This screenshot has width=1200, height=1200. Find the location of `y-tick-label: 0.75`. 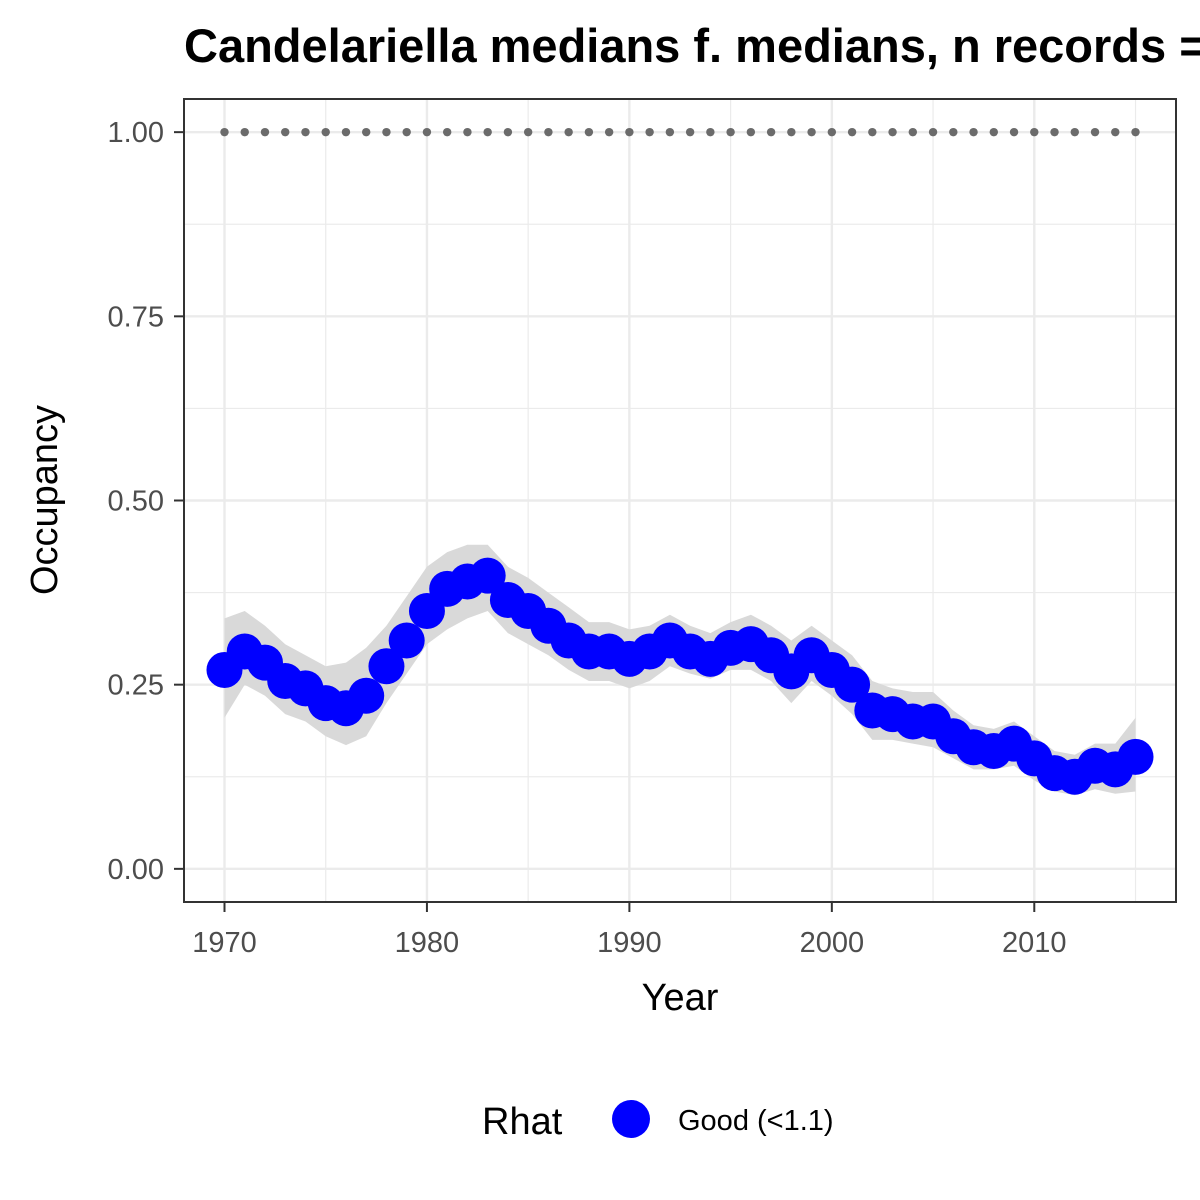

y-tick-label: 0.75 is located at coordinates (136, 317).